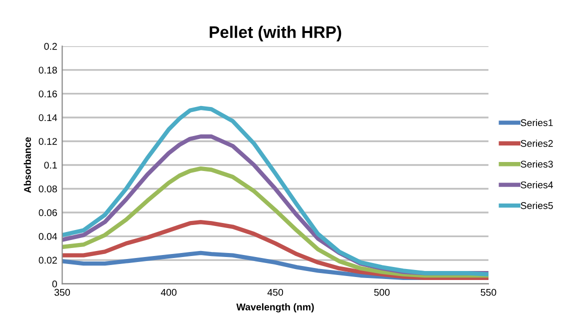 Image resolution: width=576 pixels, height=330 pixels. What do you see at coordinates (382, 292) in the screenshot?
I see `x-tick-label: 500` at bounding box center [382, 292].